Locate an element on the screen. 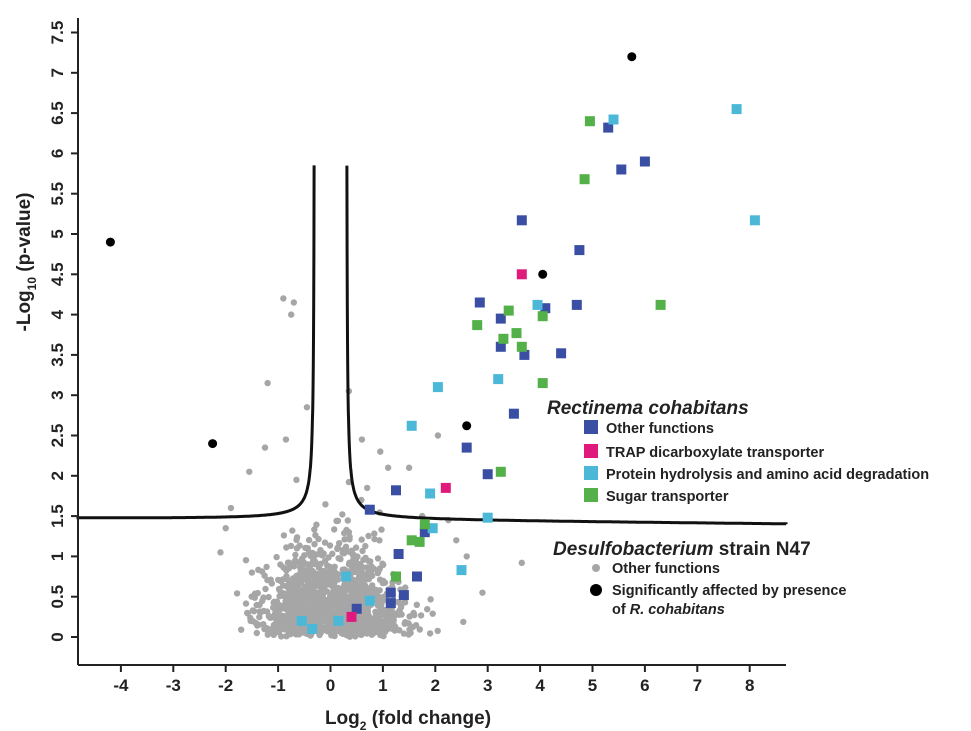 The height and width of the screenshot is (731, 971). y-tick-label: 7 is located at coordinates (57, 72).